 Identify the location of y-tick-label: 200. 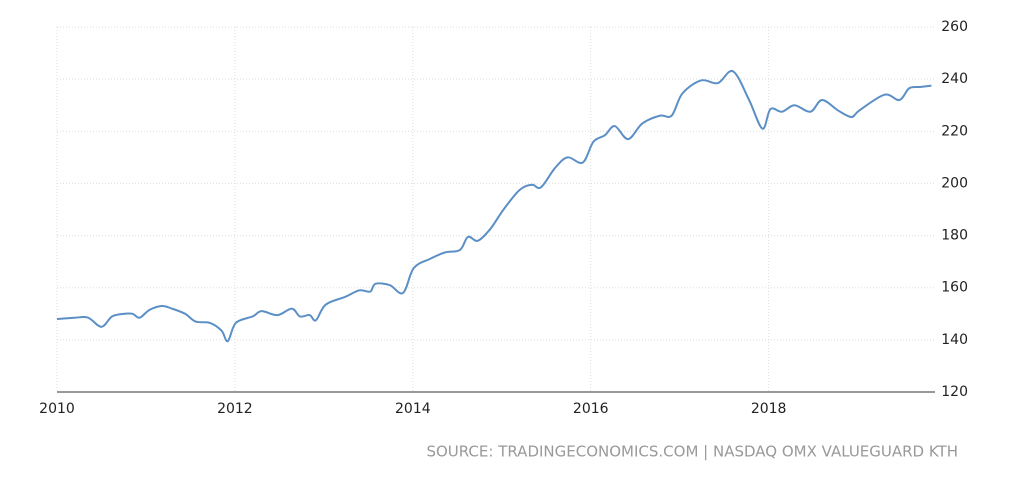
(954, 183).